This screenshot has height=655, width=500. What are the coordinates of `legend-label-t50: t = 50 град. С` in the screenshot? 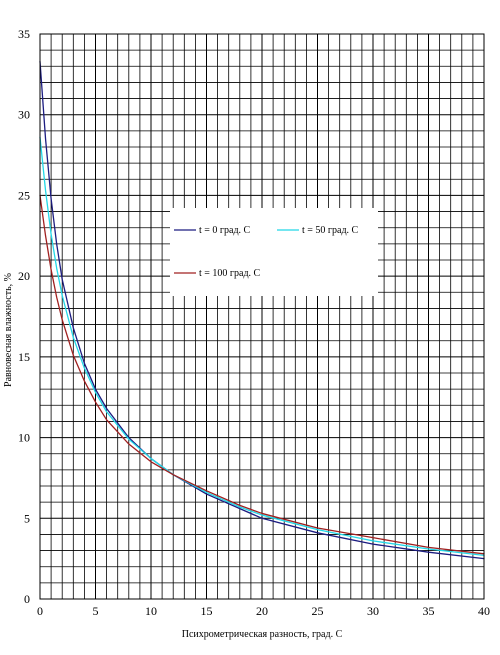 It's located at (330, 230).